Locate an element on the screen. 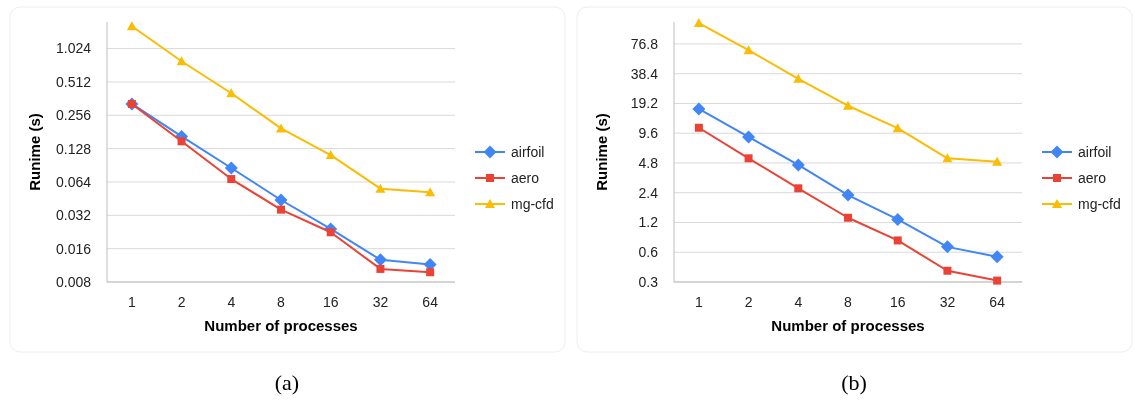 This screenshot has height=401, width=1135. y-tick-label: 0.256 is located at coordinates (73, 115).